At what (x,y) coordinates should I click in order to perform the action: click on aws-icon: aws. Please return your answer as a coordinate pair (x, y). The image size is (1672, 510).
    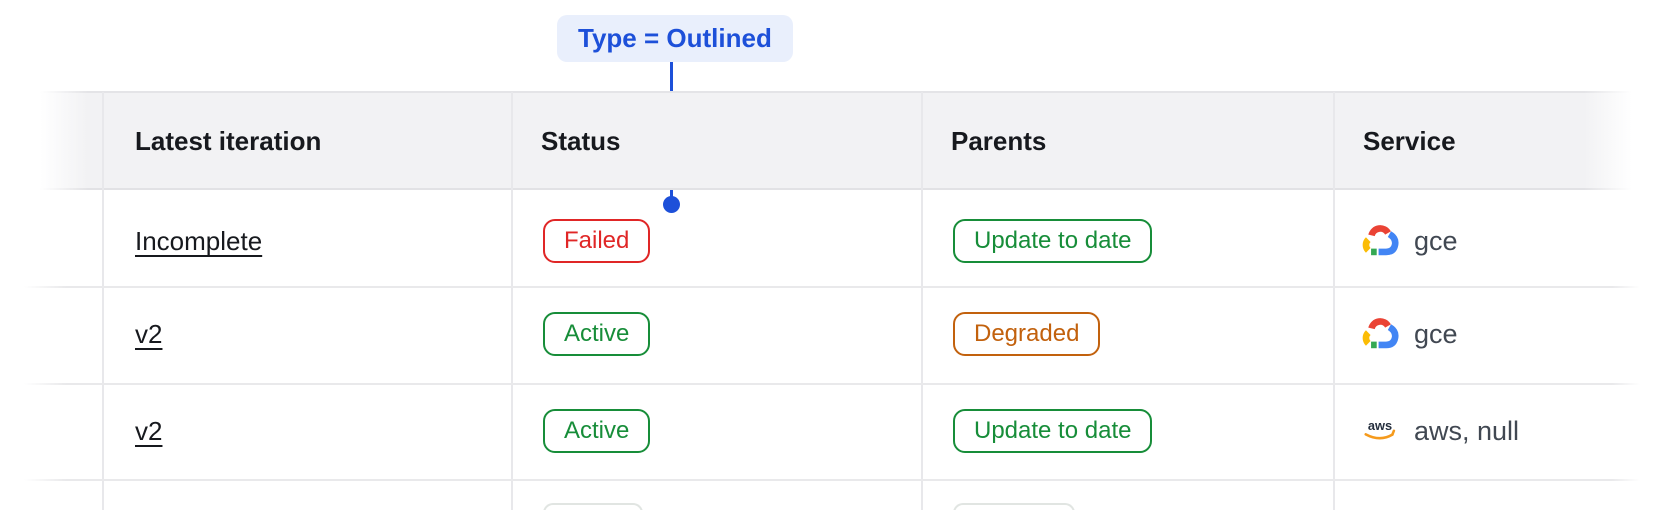
    Looking at the image, I should click on (1380, 429).